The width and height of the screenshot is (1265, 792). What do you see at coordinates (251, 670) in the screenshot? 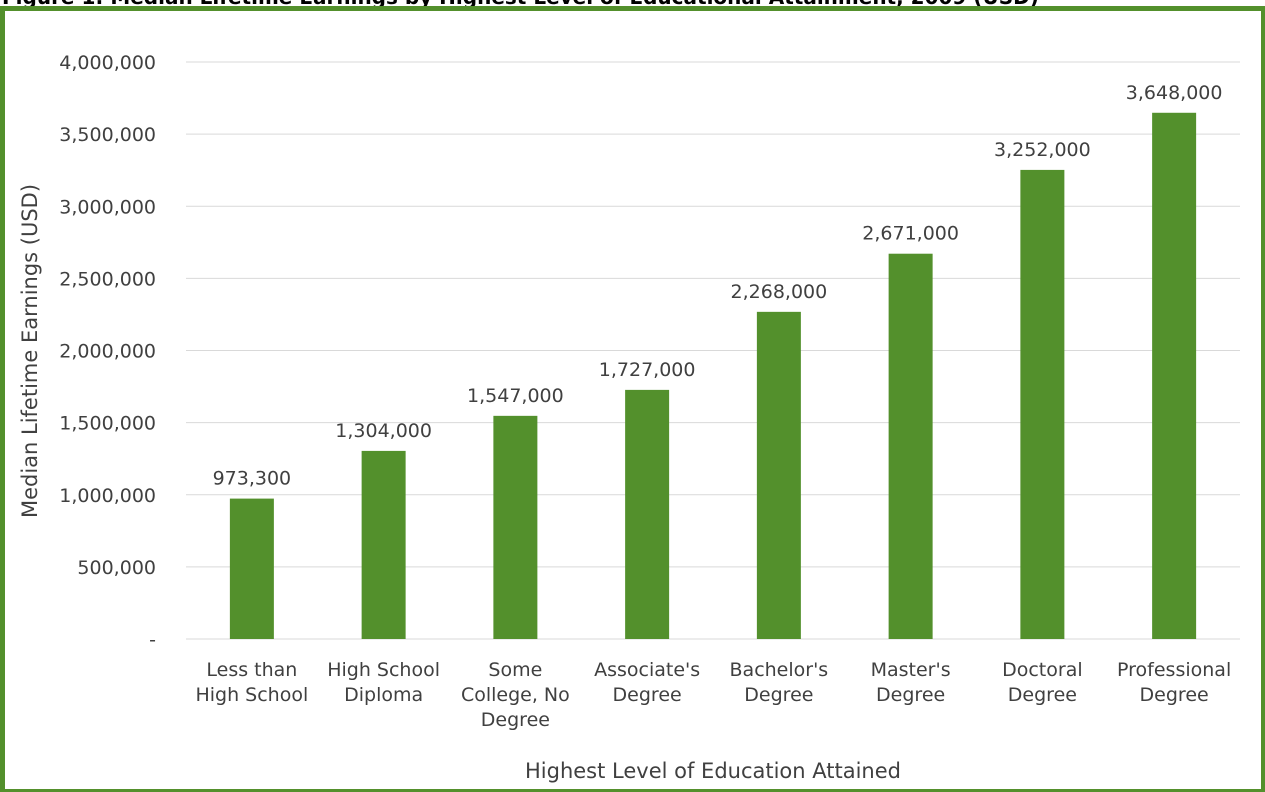
I see `x-tick-label-line: Less than` at bounding box center [251, 670].